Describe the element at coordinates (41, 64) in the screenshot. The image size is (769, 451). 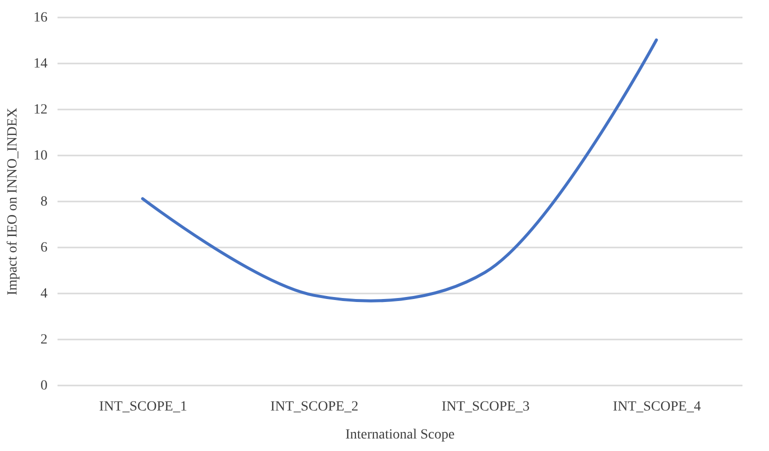
I see `y-tick-label: 14` at that location.